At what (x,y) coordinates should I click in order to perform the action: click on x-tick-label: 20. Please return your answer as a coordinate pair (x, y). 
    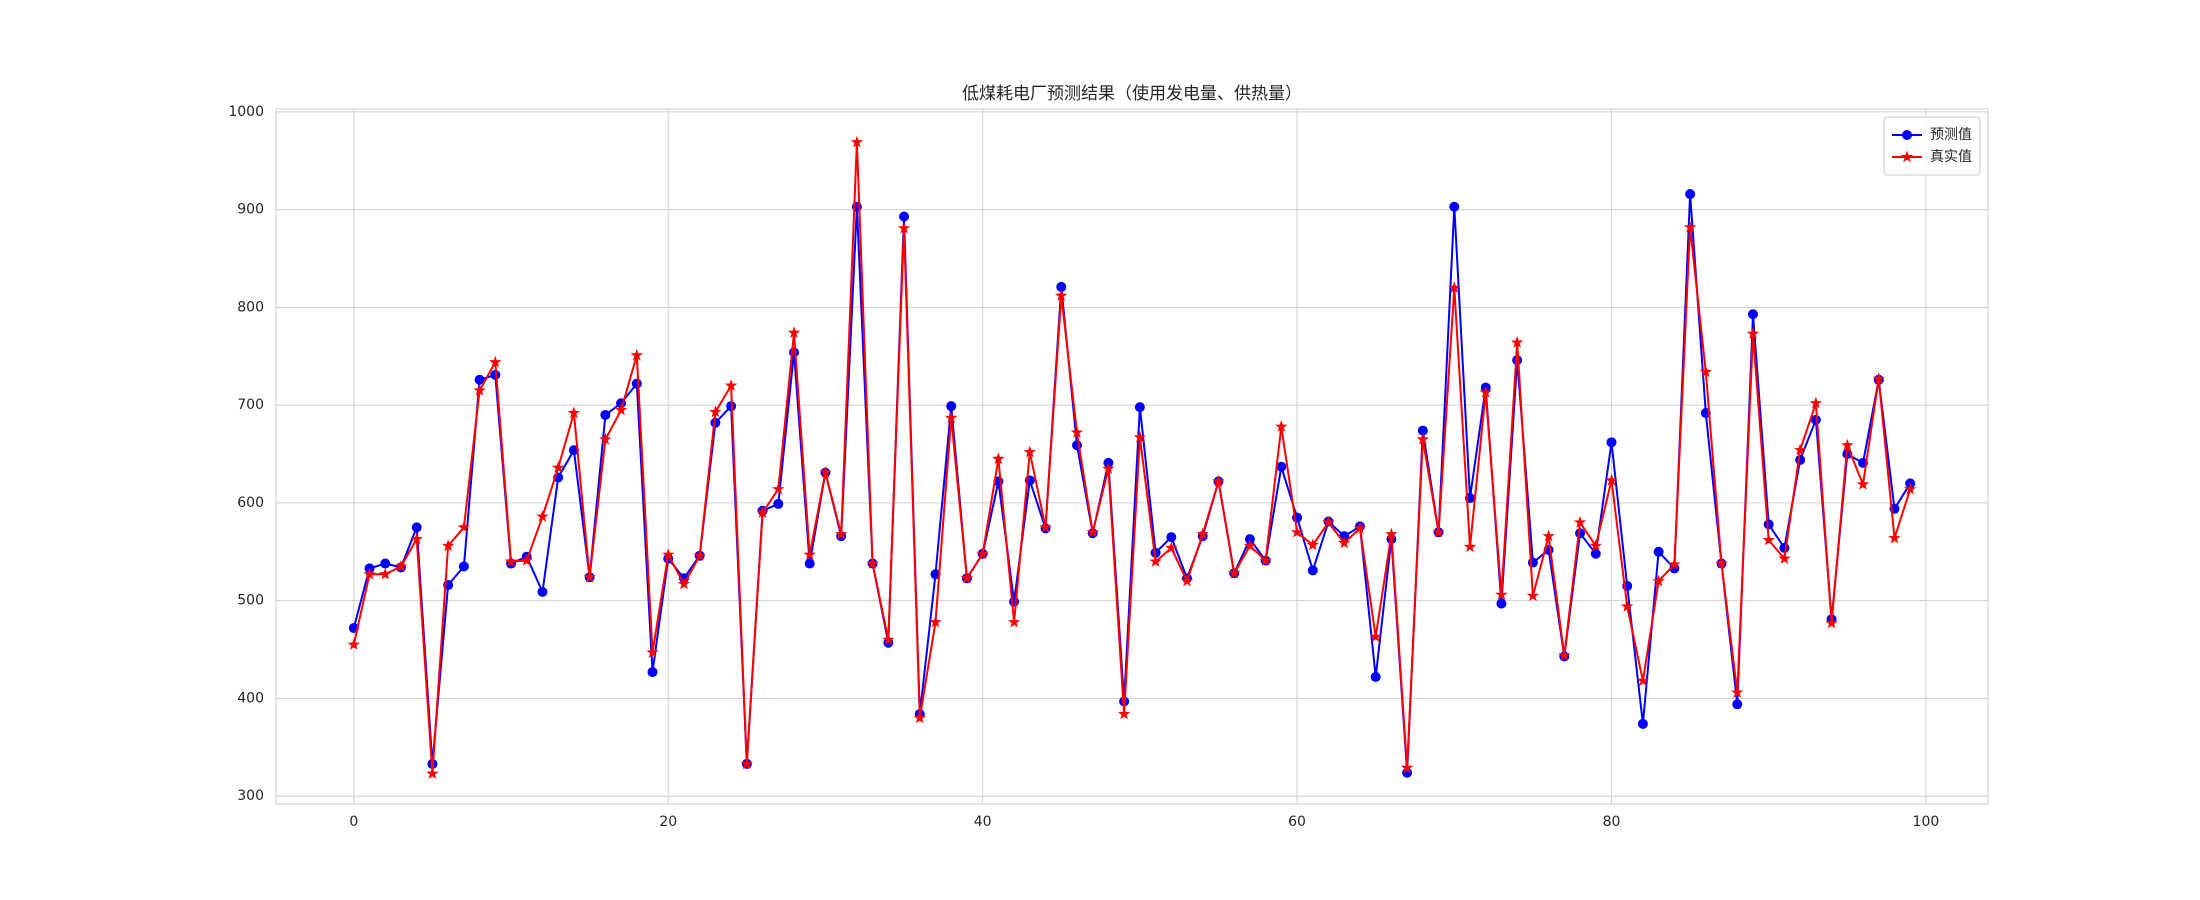
    Looking at the image, I should click on (668, 822).